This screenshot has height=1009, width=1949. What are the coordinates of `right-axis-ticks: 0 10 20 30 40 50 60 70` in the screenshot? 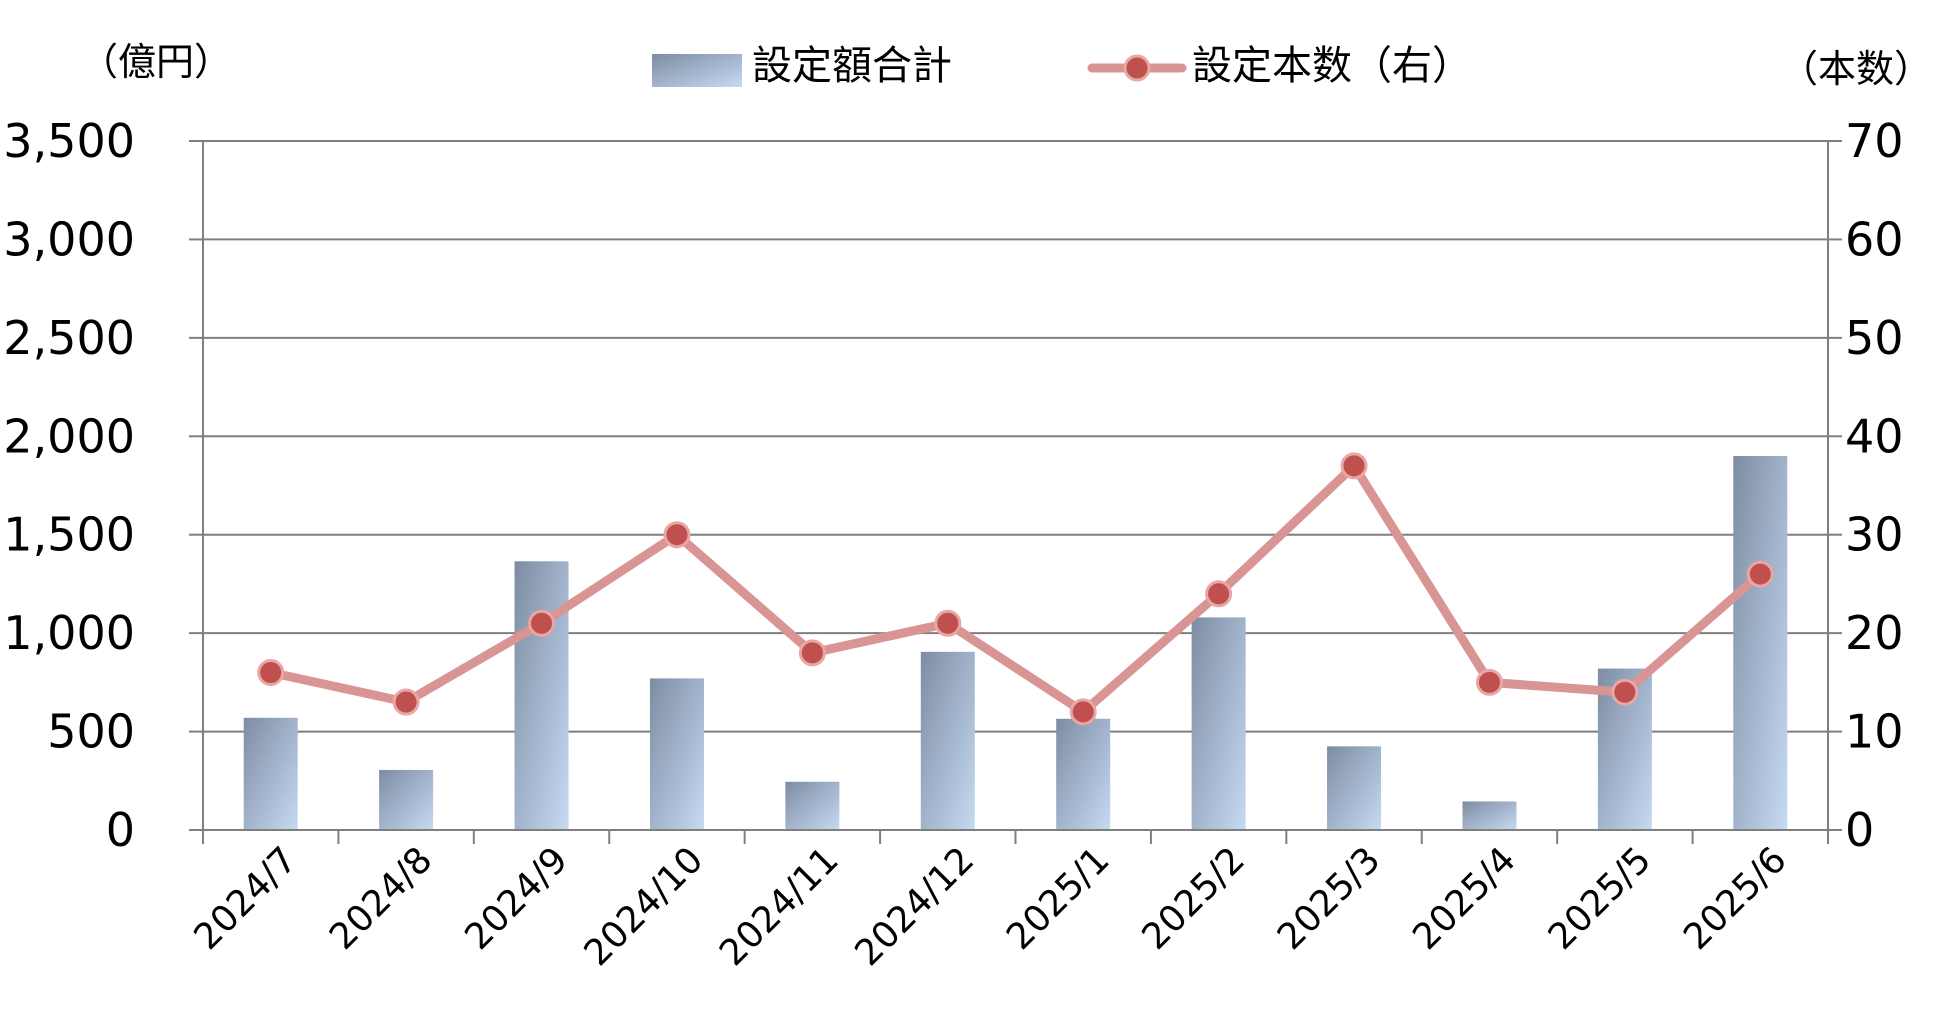 It's located at (1874, 485).